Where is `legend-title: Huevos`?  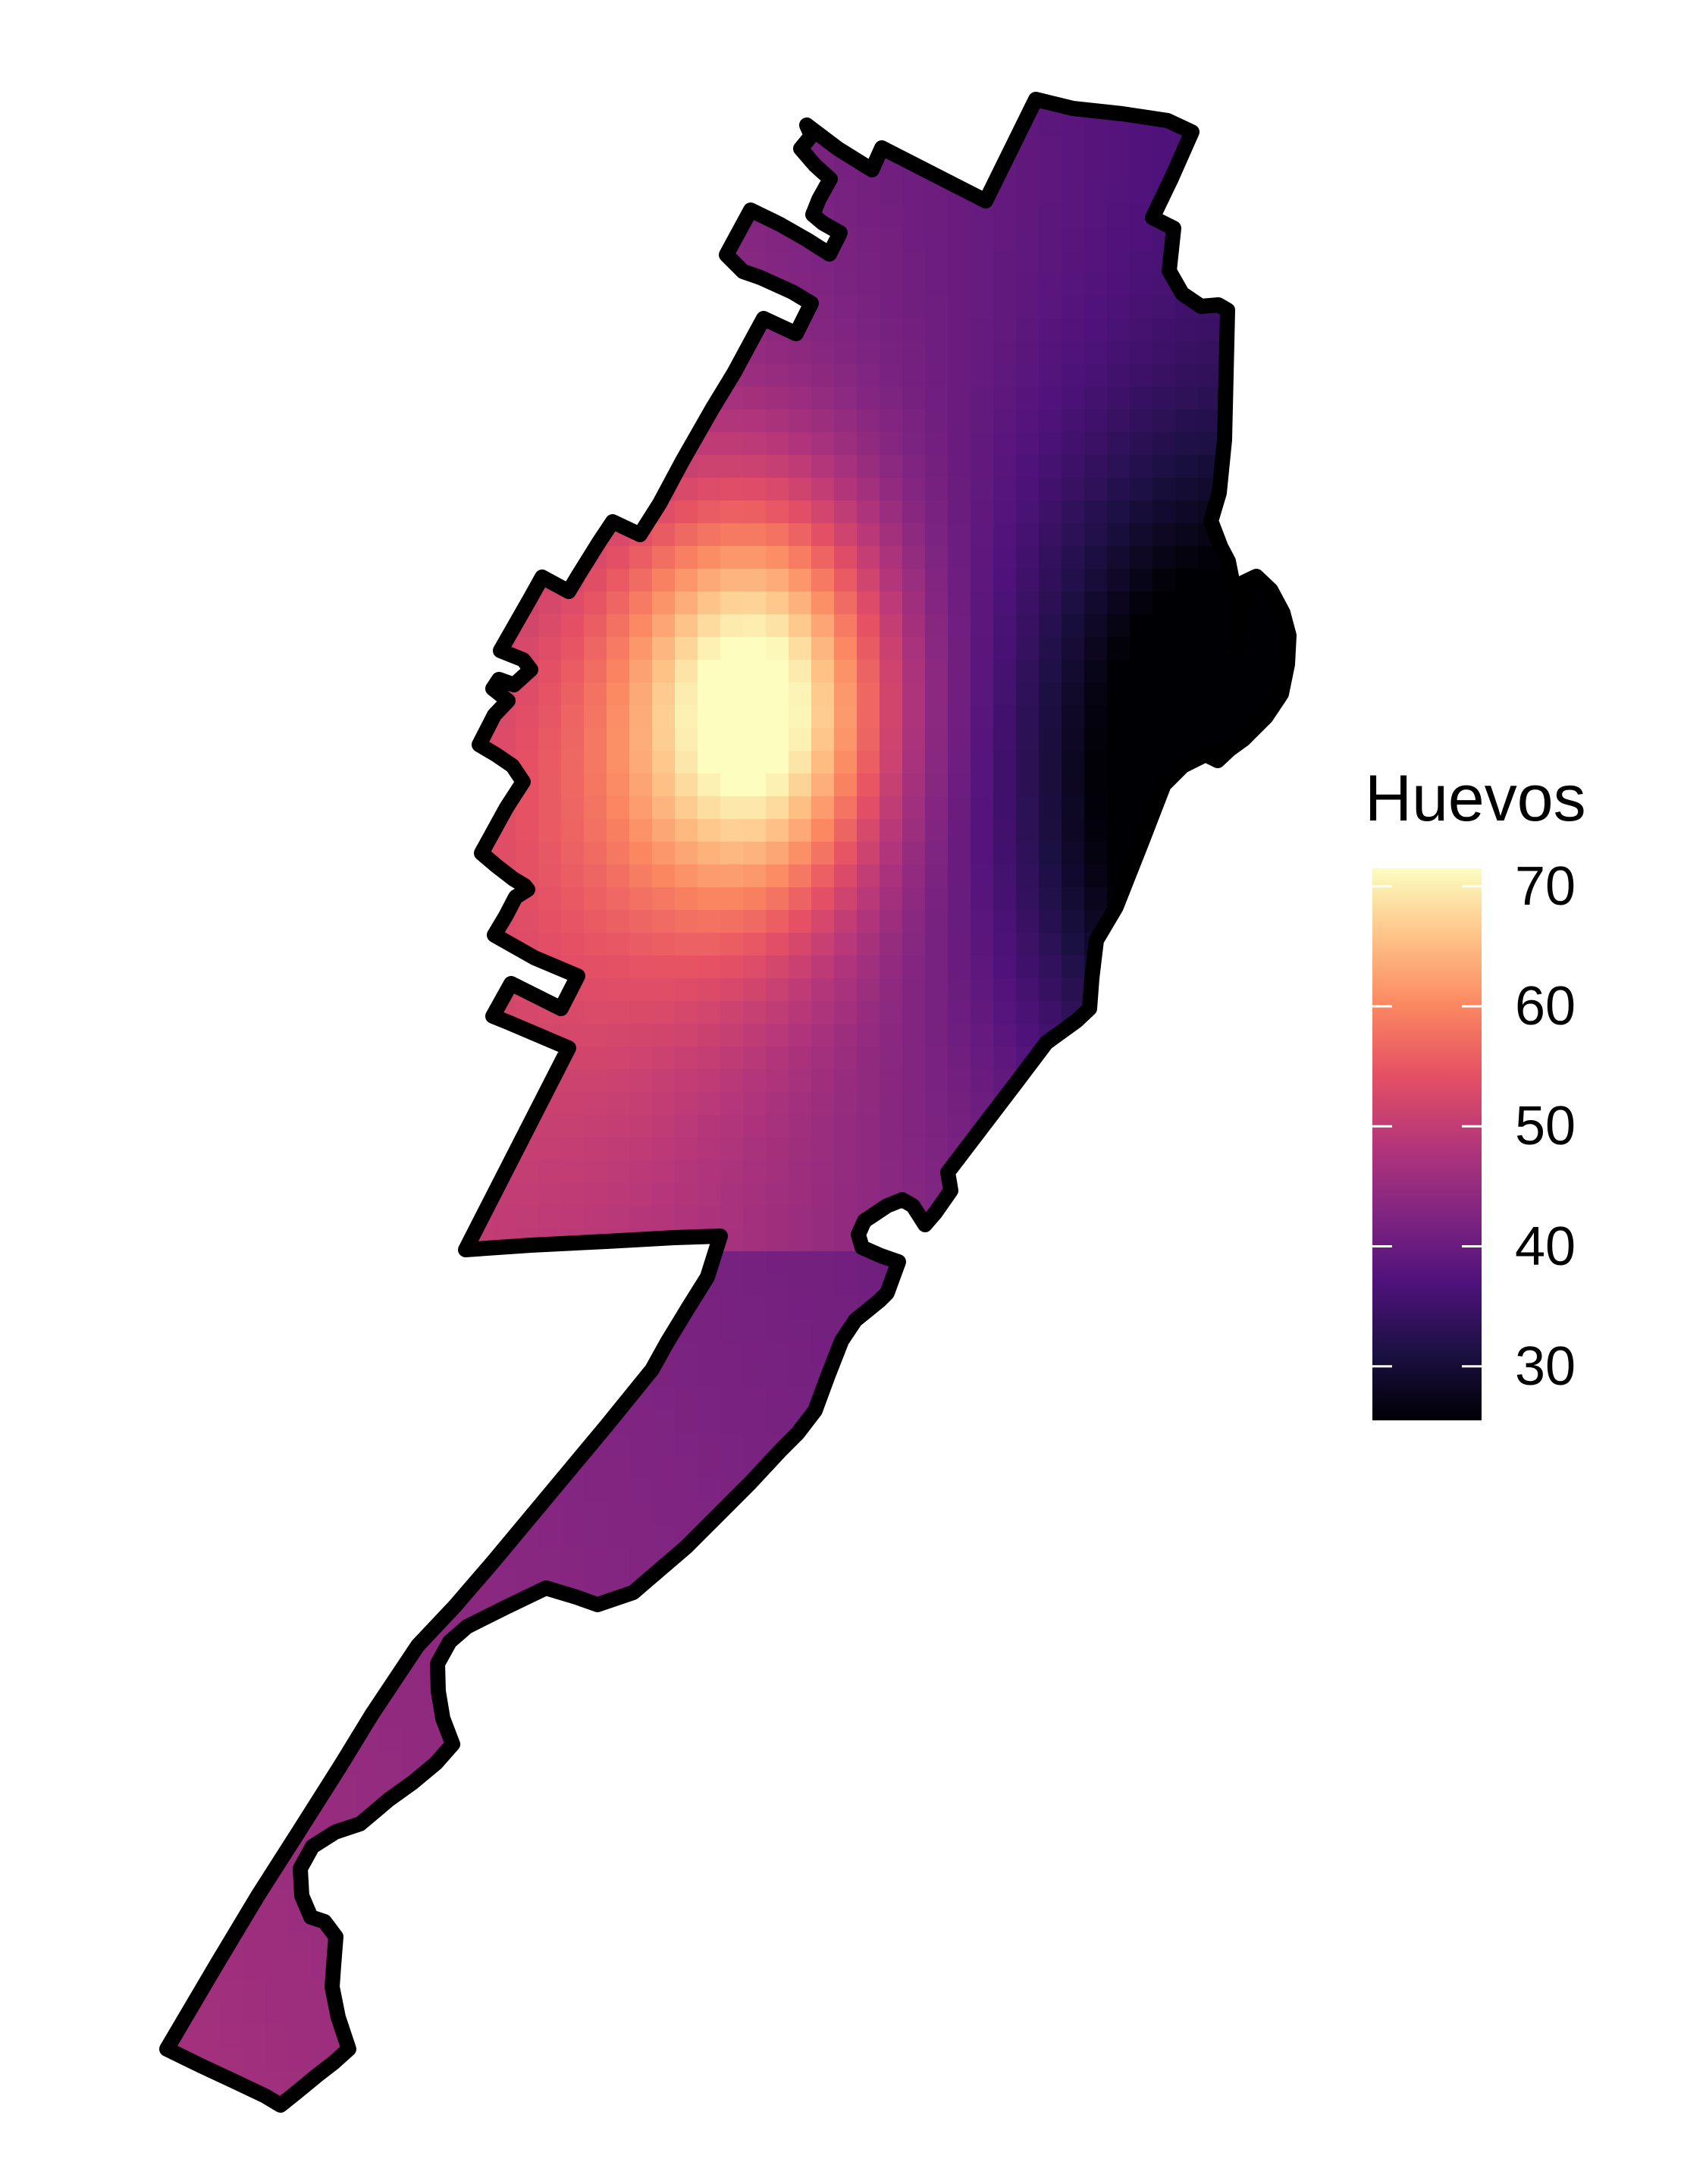
legend-title: Huevos is located at coordinates (1476, 798).